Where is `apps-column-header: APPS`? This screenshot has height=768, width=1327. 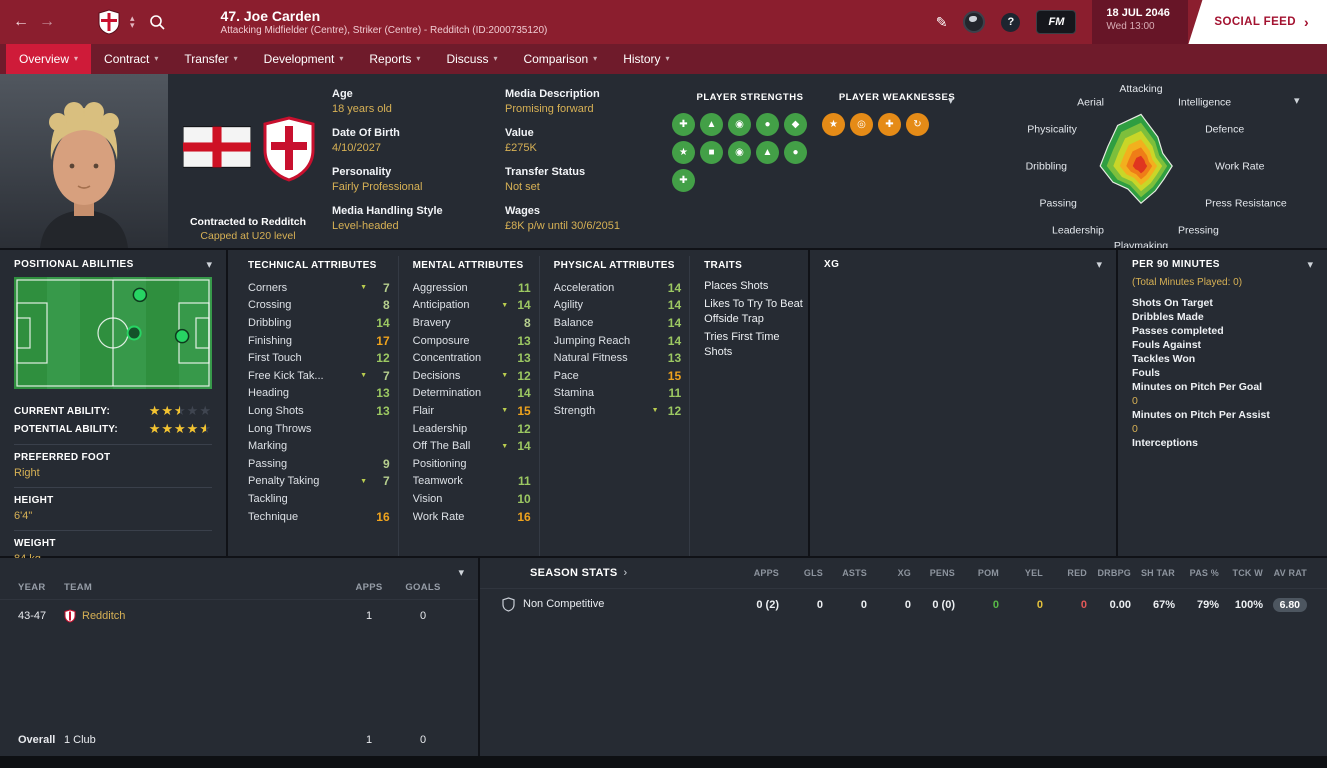 apps-column-header: APPS is located at coordinates (369, 587).